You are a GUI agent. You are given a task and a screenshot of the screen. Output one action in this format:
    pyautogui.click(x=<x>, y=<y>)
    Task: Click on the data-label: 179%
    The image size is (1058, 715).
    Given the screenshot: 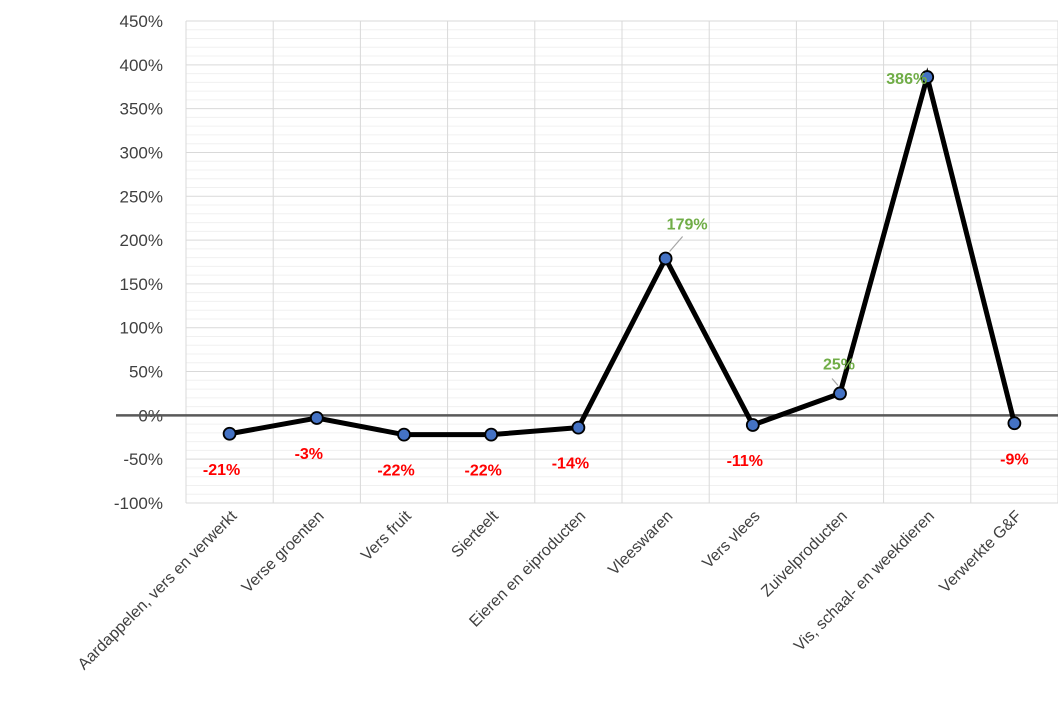 What is the action you would take?
    pyautogui.click(x=687, y=224)
    